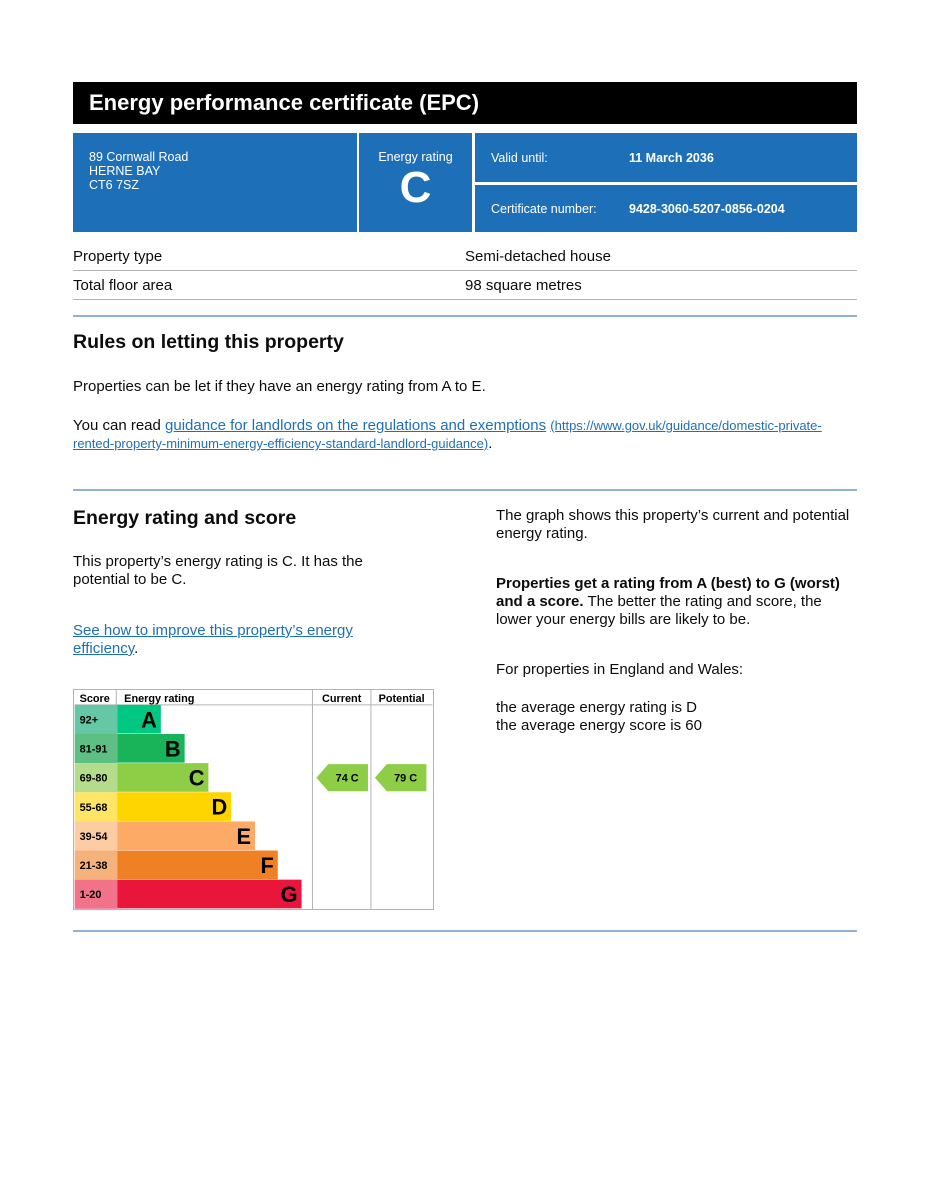 The image size is (928, 1200). I want to click on score-heading: Energy rating and score, so click(185, 518).